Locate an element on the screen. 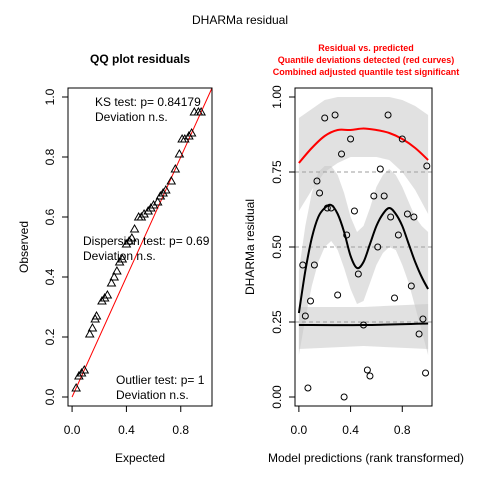 Image resolution: width=480 pixels, height=485 pixels. residual-panel-title-line: Residual vs. predicted is located at coordinates (366, 48).